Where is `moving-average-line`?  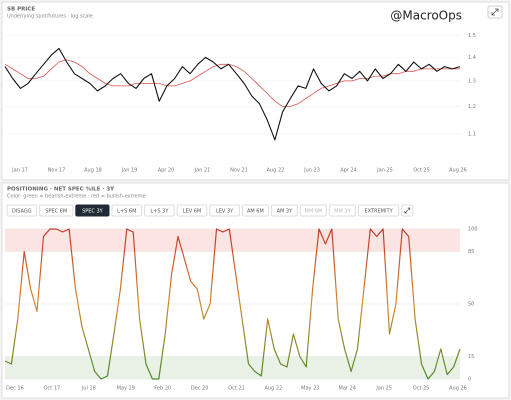
moving-average-line is located at coordinates (232, 83).